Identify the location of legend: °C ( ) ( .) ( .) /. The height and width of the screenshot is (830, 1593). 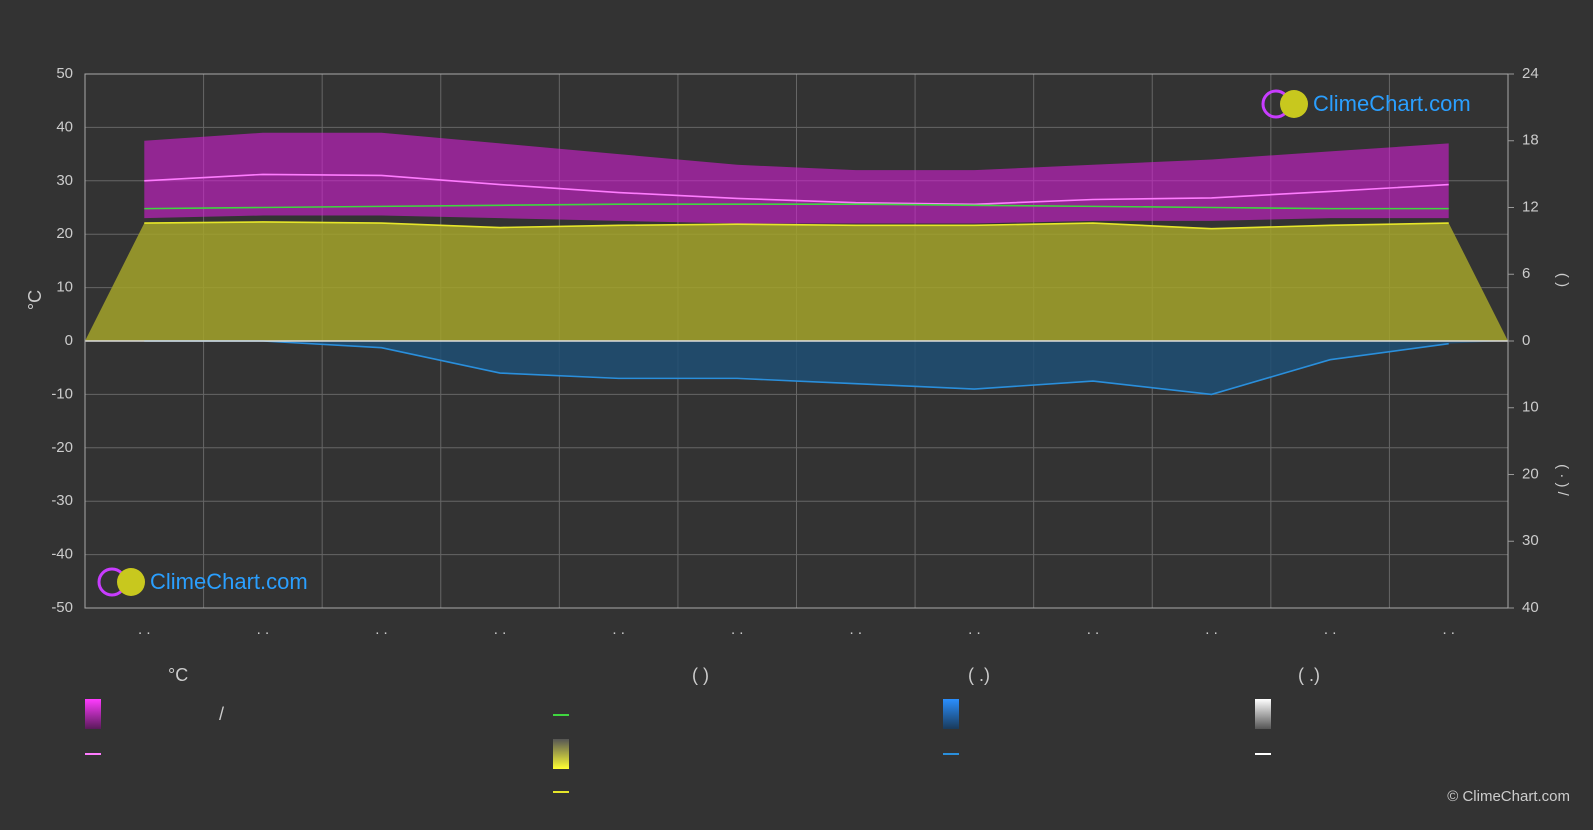
(702, 717).